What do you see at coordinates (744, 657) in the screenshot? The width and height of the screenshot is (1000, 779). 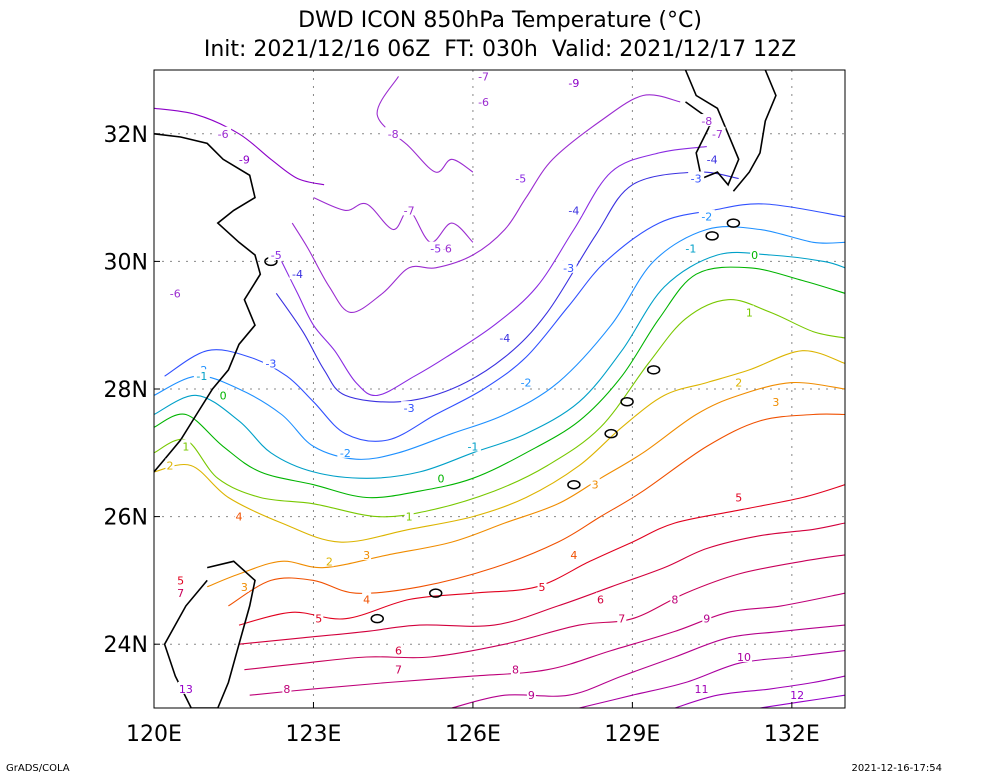 I see `contour-label: 10` at bounding box center [744, 657].